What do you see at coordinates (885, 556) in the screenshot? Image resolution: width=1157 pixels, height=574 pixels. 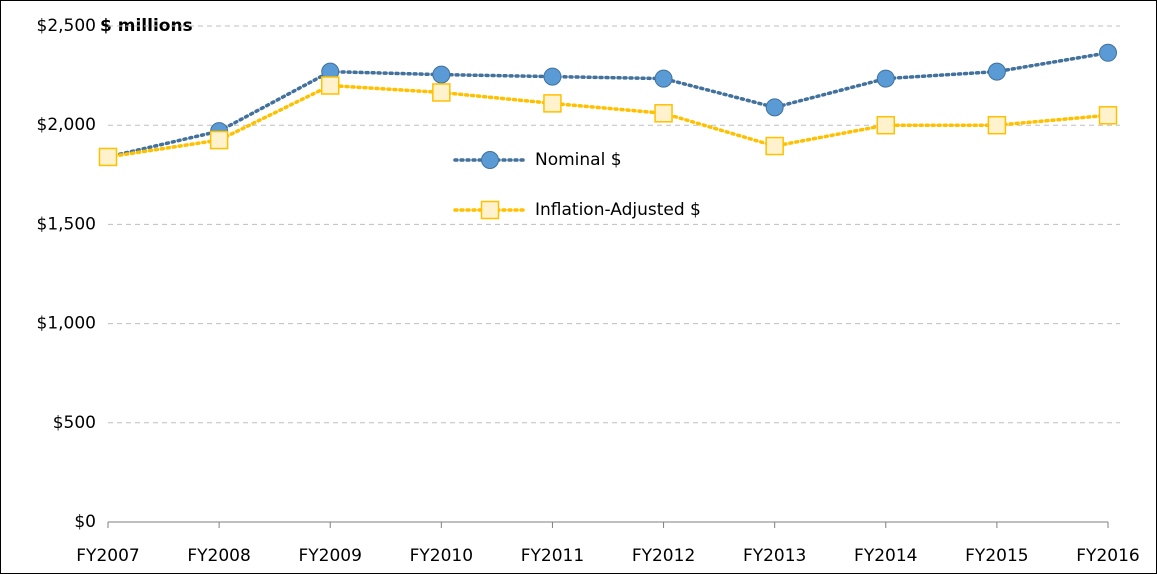 I see `x-tick-label: FY2014` at bounding box center [885, 556].